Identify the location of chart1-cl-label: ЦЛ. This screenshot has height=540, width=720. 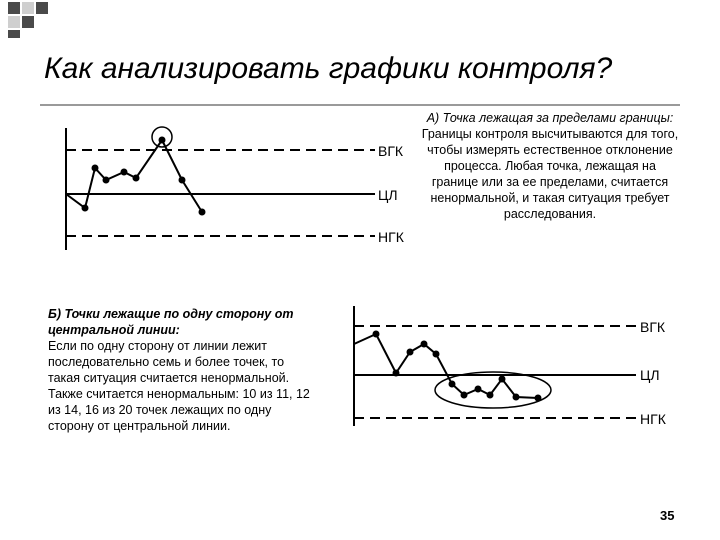
(388, 195).